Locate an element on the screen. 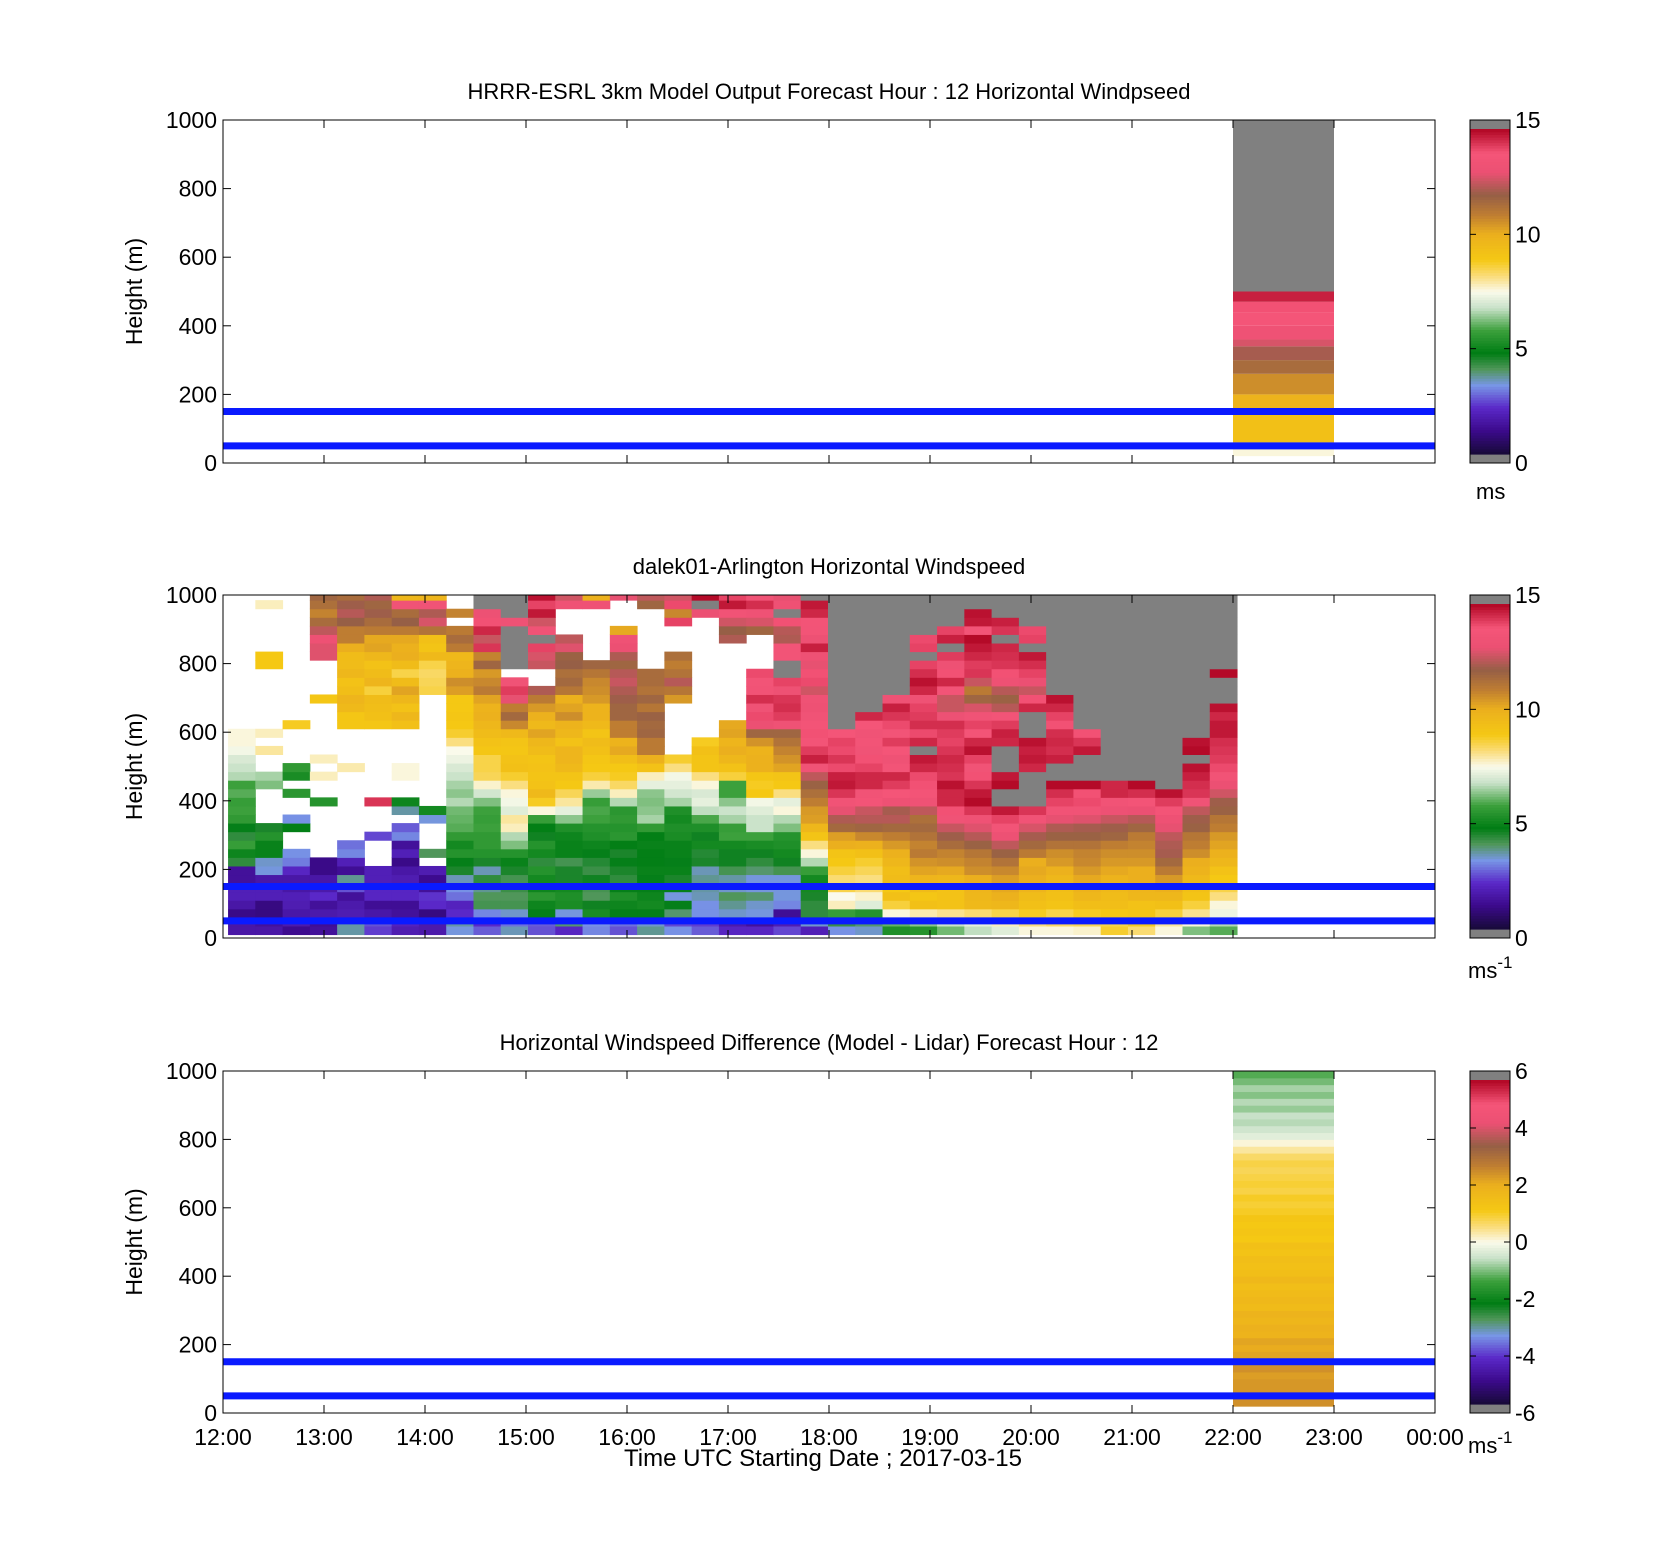 This screenshot has height=1561, width=1680. colorbar-tick-label: 0 is located at coordinates (1521, 1242).